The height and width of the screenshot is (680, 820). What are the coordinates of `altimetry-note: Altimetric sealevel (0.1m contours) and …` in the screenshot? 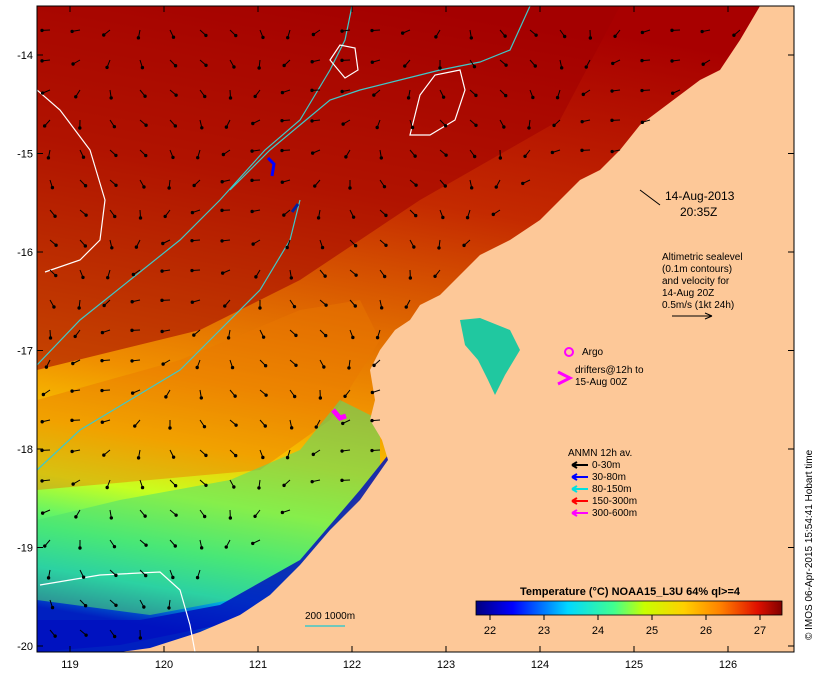 It's located at (702, 286).